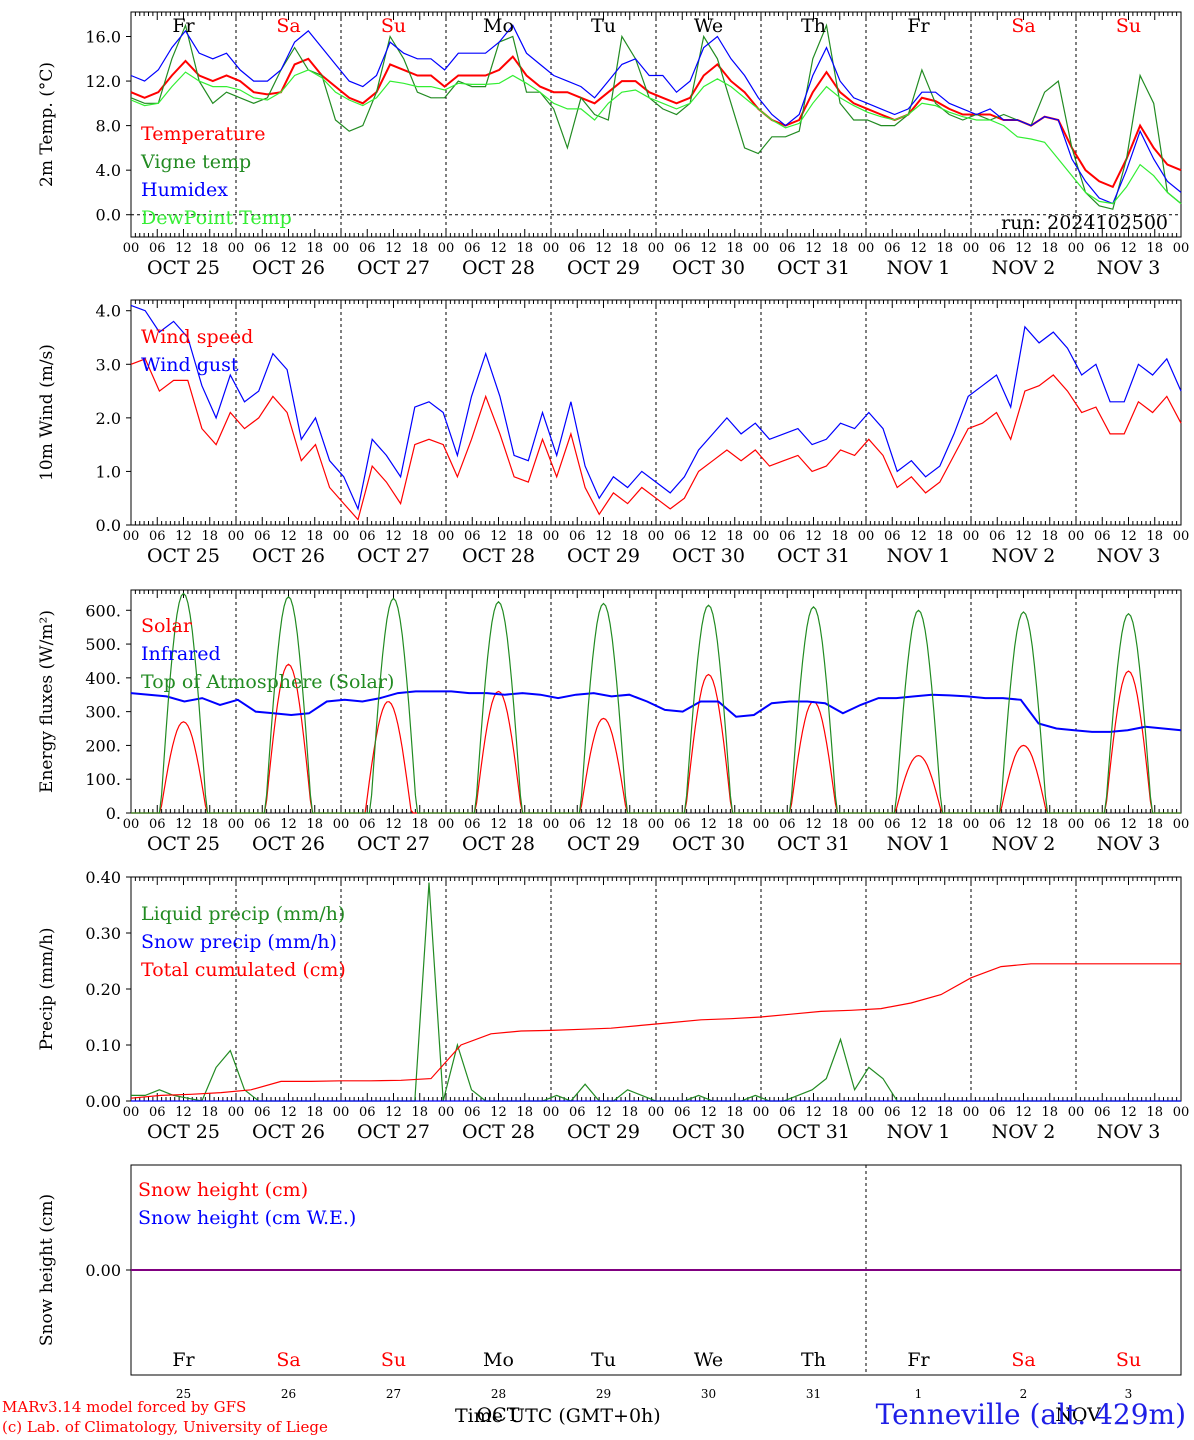 The height and width of the screenshot is (1440, 1194). I want to click on y-tick-label: 12.0, so click(103, 81).